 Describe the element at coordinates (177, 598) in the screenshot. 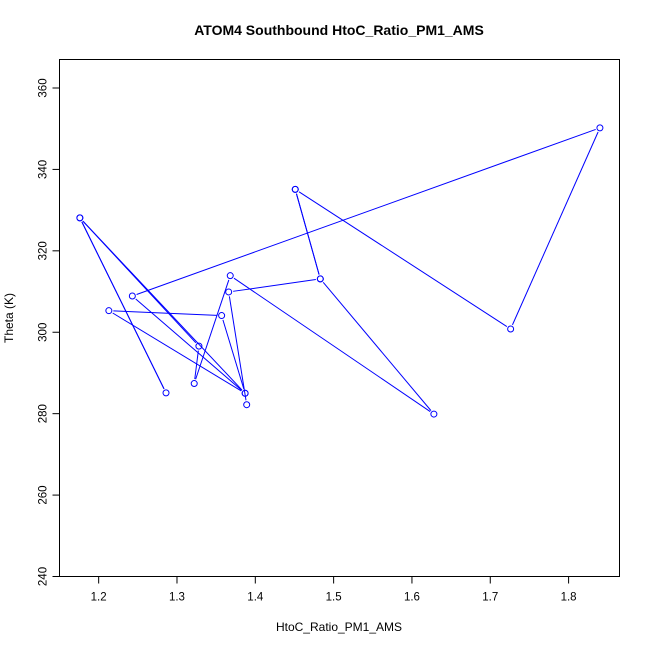

I see `x-tick-label: 1.3` at that location.